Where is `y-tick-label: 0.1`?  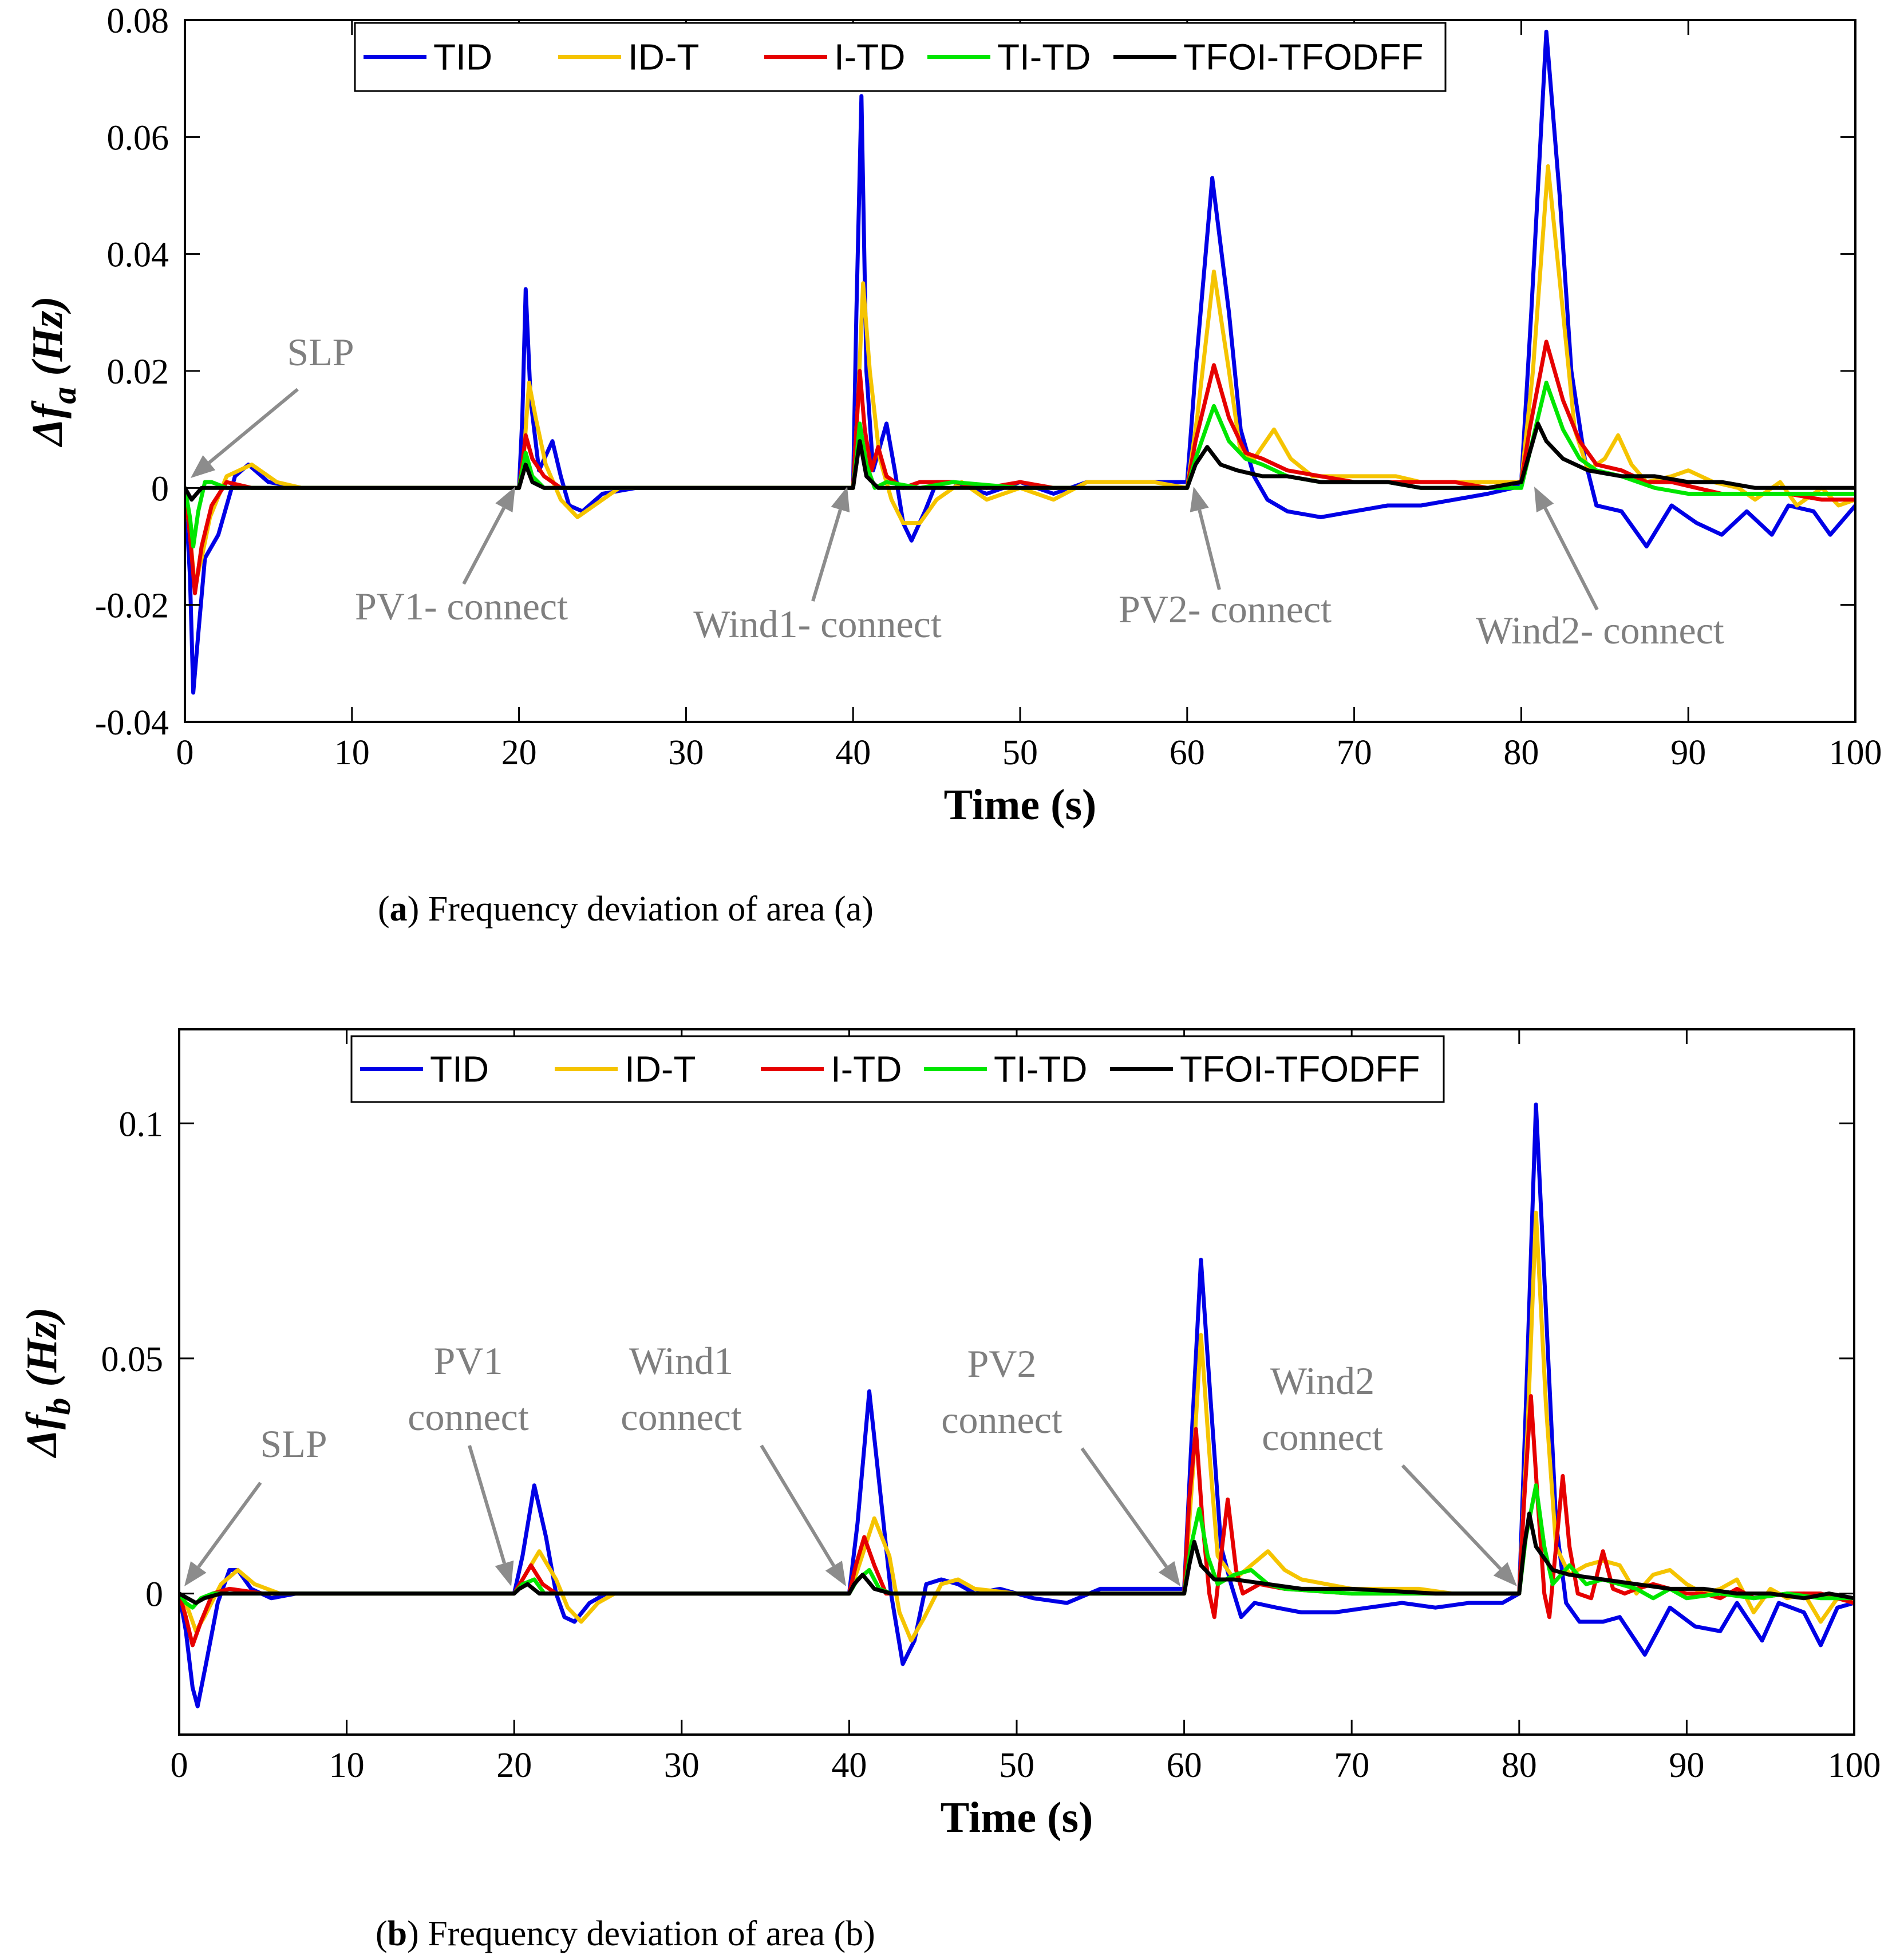 y-tick-label: 0.1 is located at coordinates (141, 1124).